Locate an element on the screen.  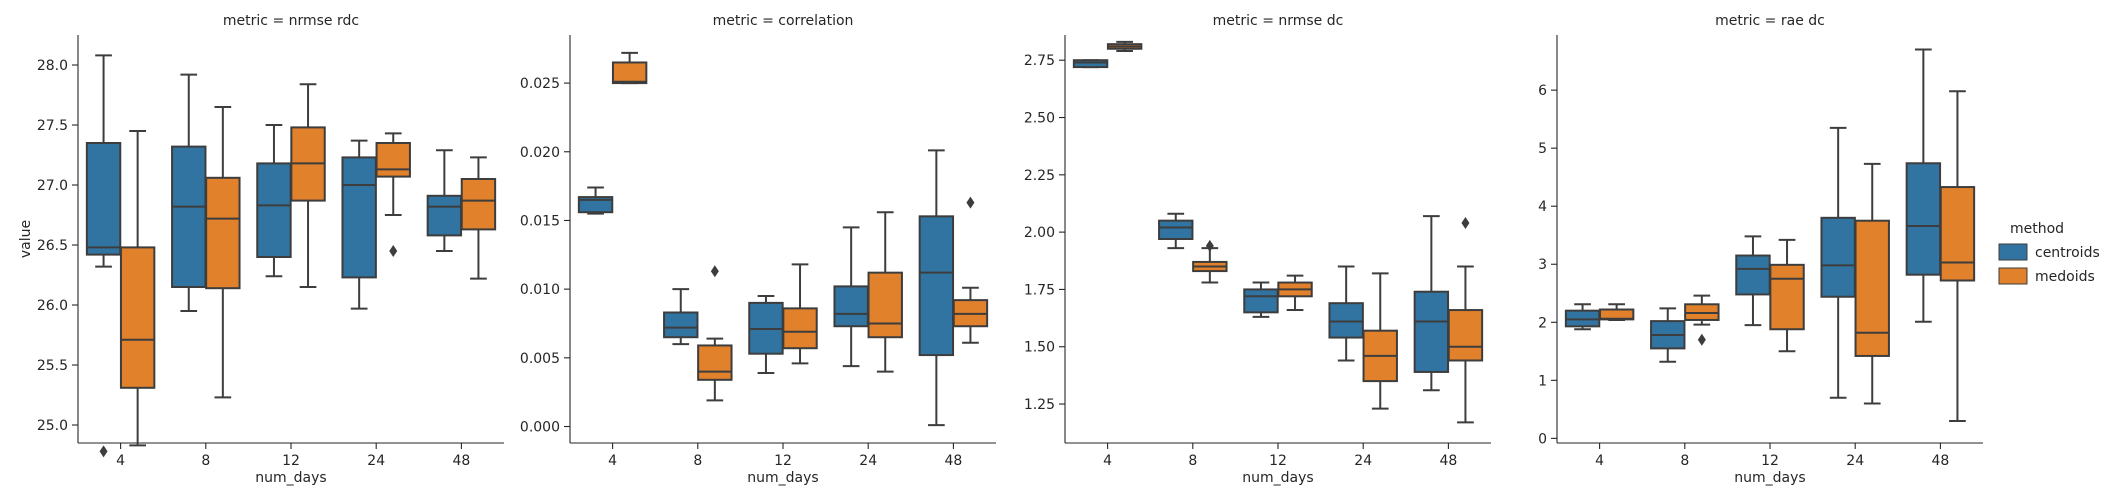
legend-swatch-medoids is located at coordinates (2013, 276).